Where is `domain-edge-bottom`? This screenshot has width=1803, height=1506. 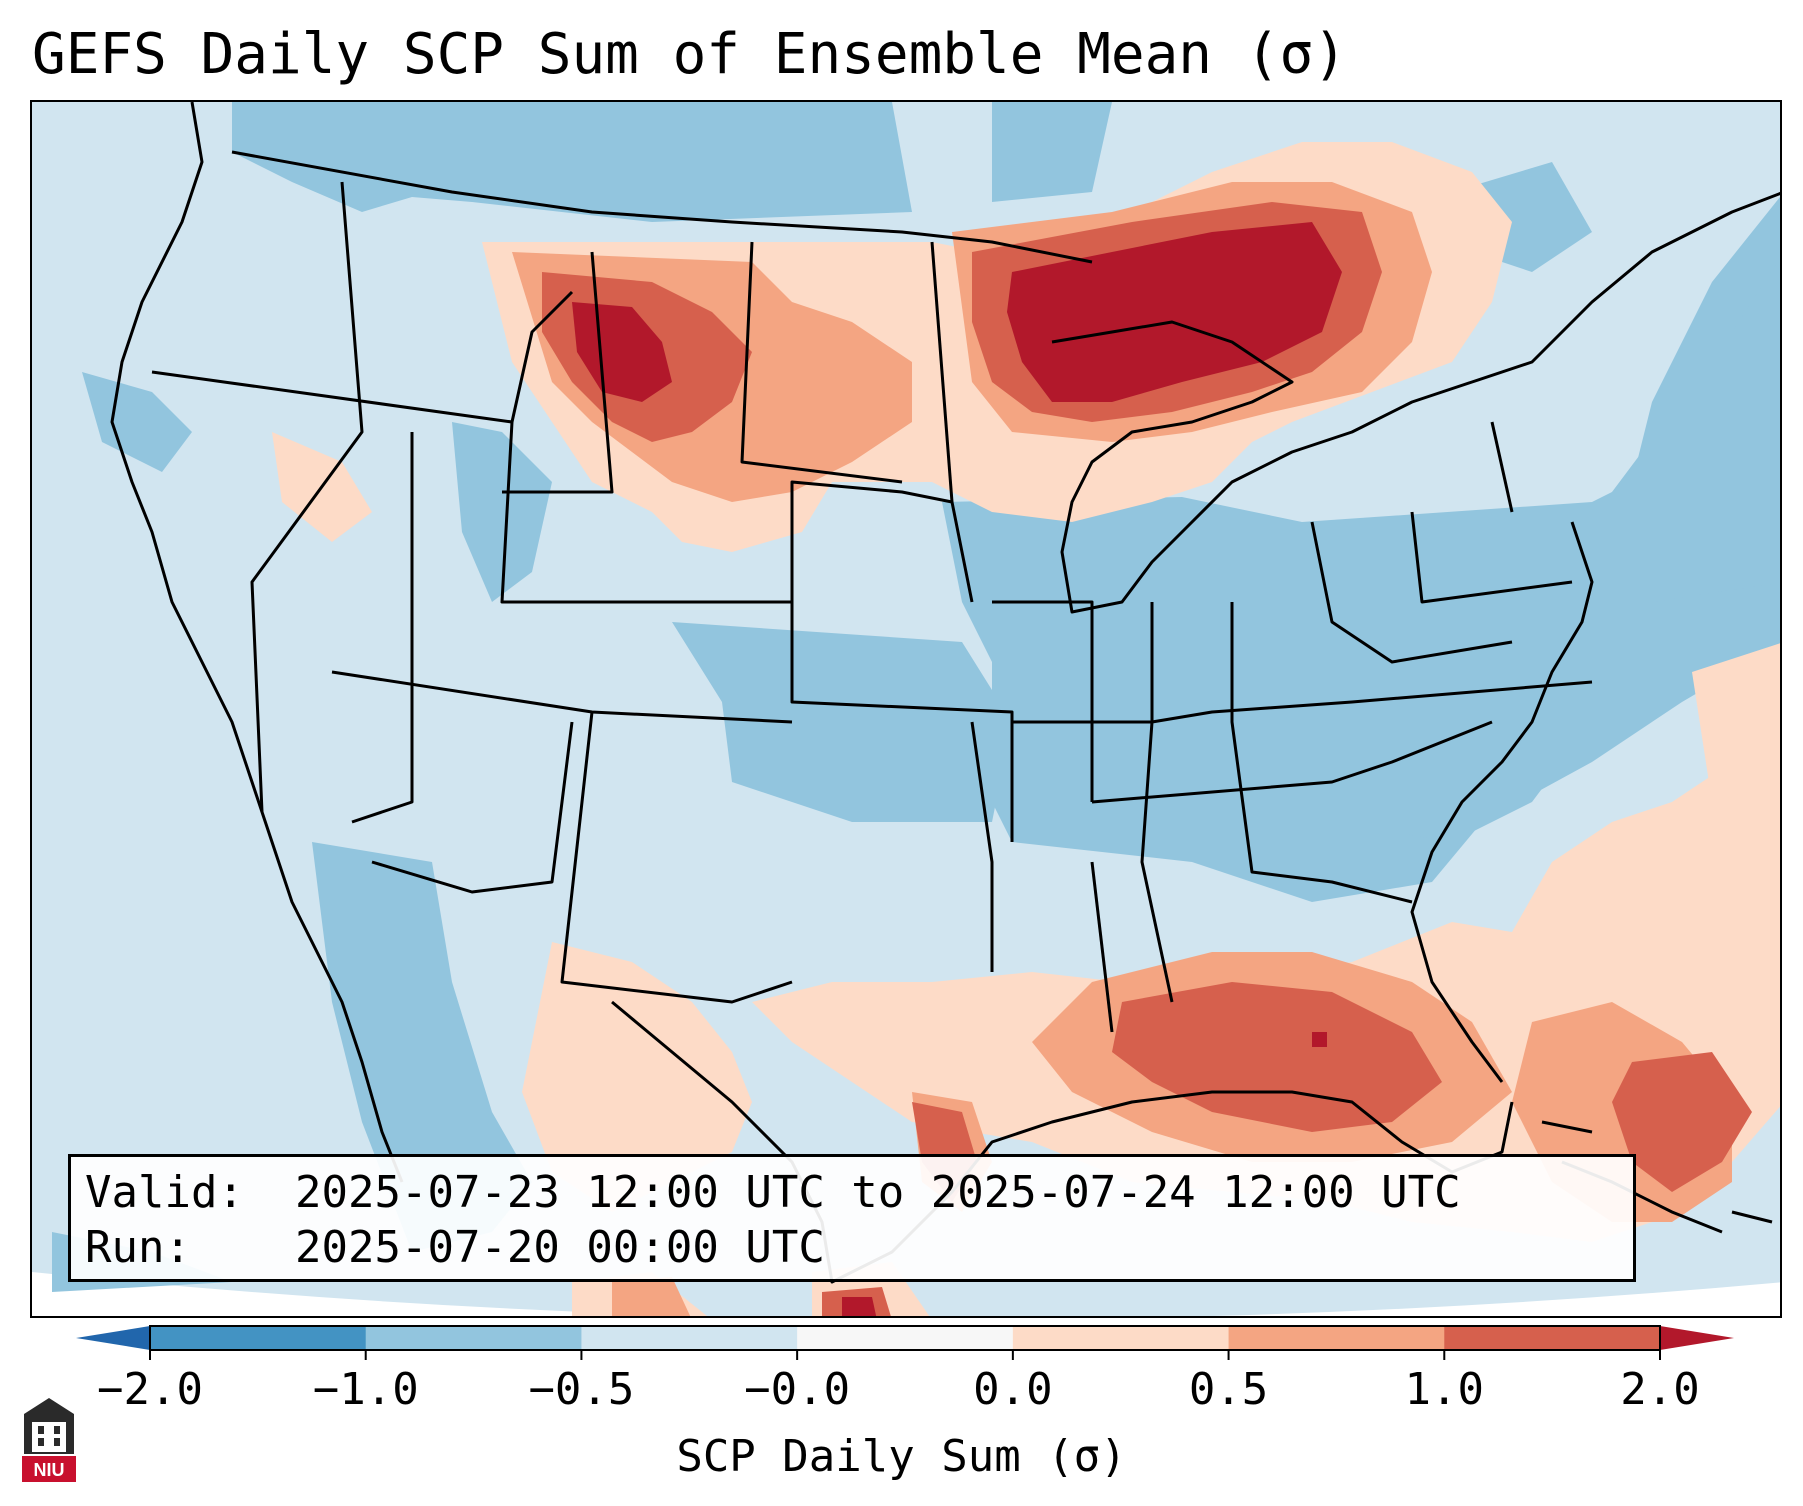
domain-edge-bottom is located at coordinates (906, 1294).